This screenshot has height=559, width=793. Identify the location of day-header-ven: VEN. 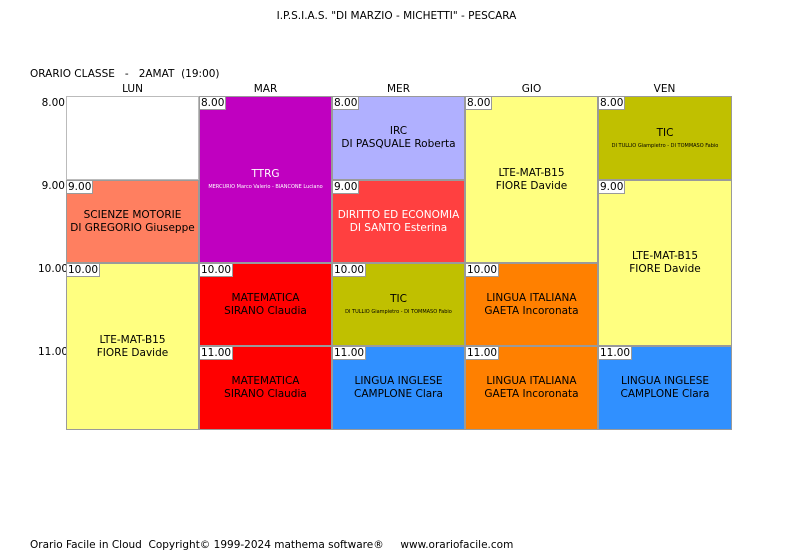
(664, 89).